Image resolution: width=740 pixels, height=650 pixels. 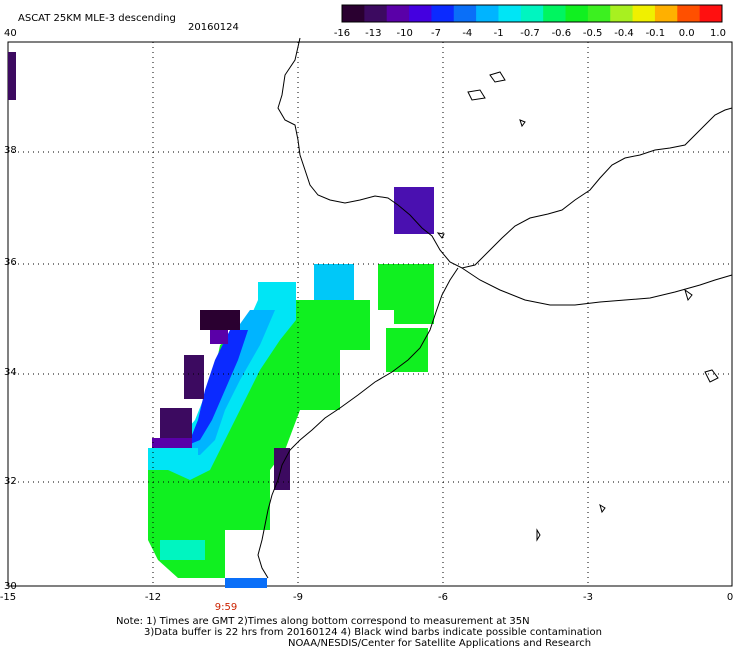 What do you see at coordinates (342, 33) in the screenshot?
I see `colorbar-label: -16` at bounding box center [342, 33].